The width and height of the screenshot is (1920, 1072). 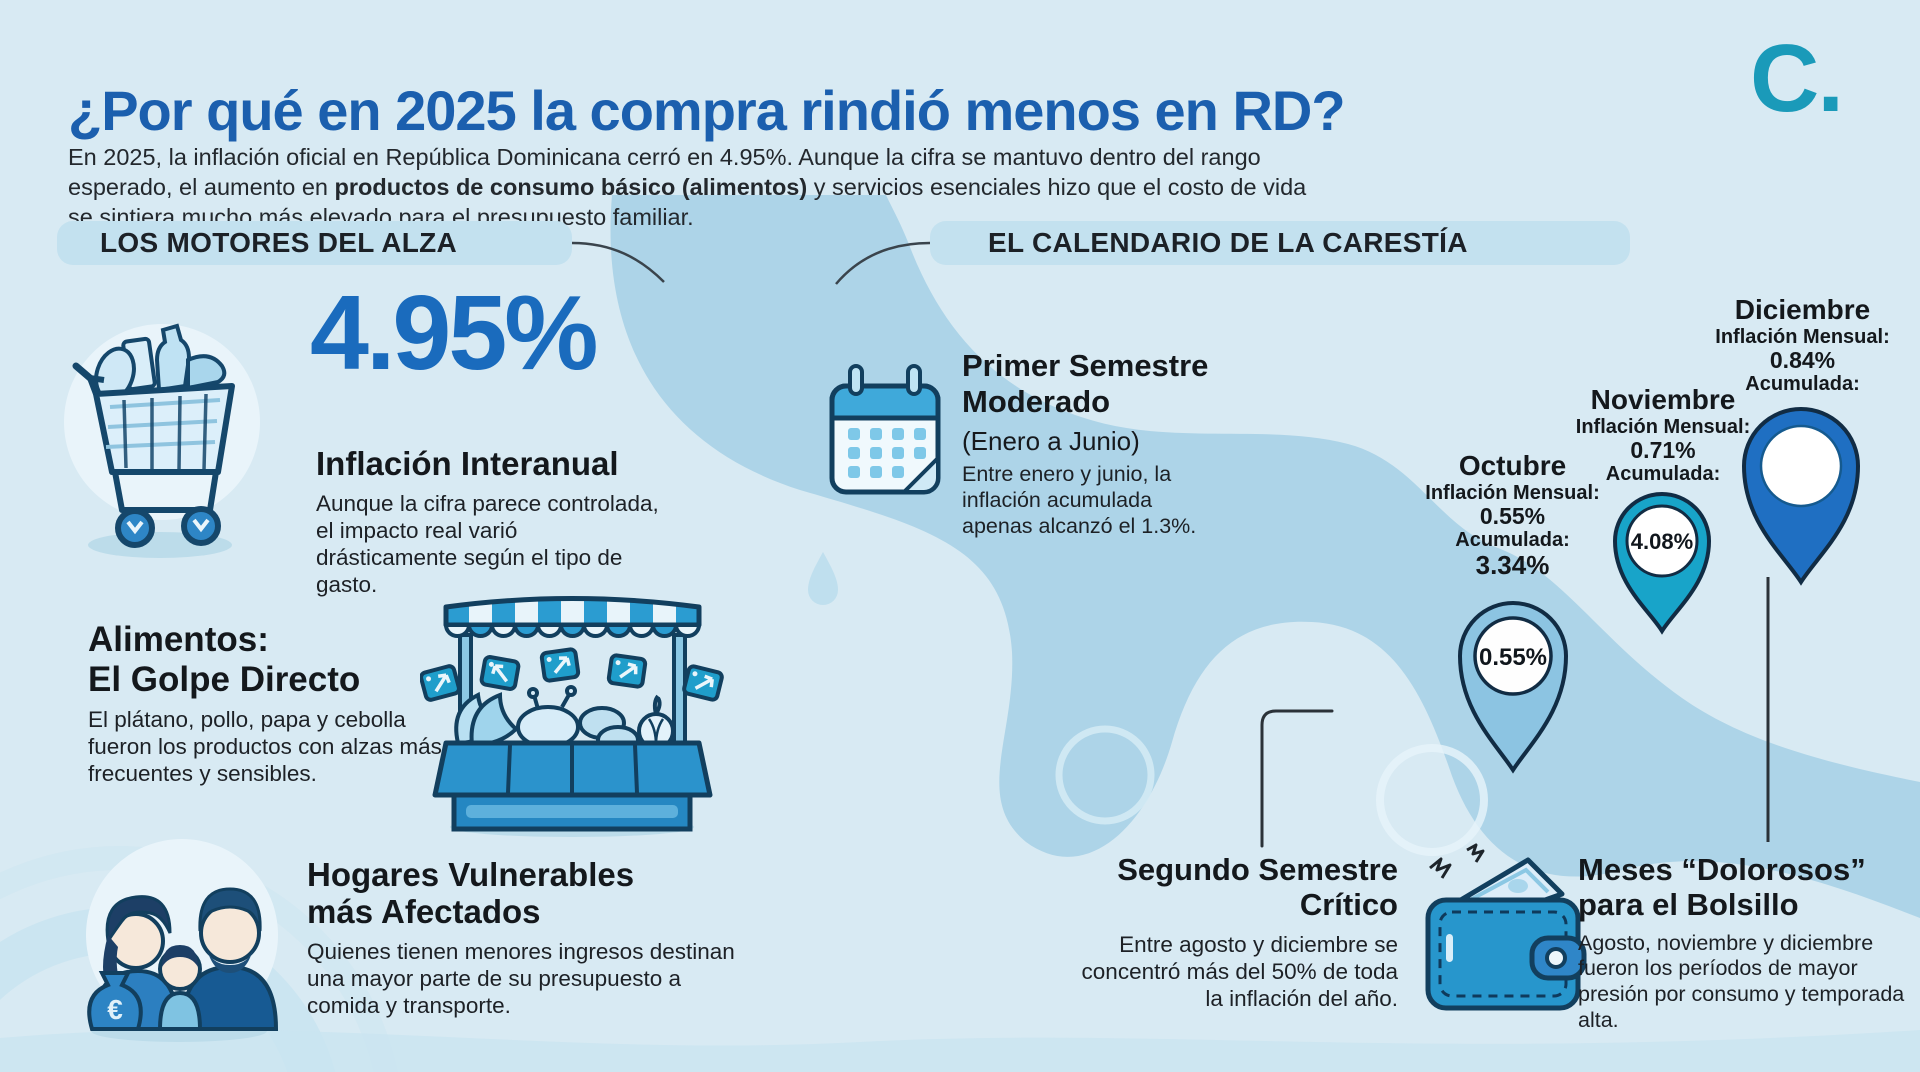 What do you see at coordinates (224, 679) in the screenshot?
I see `food-title-line2: El Golpe Directo` at bounding box center [224, 679].